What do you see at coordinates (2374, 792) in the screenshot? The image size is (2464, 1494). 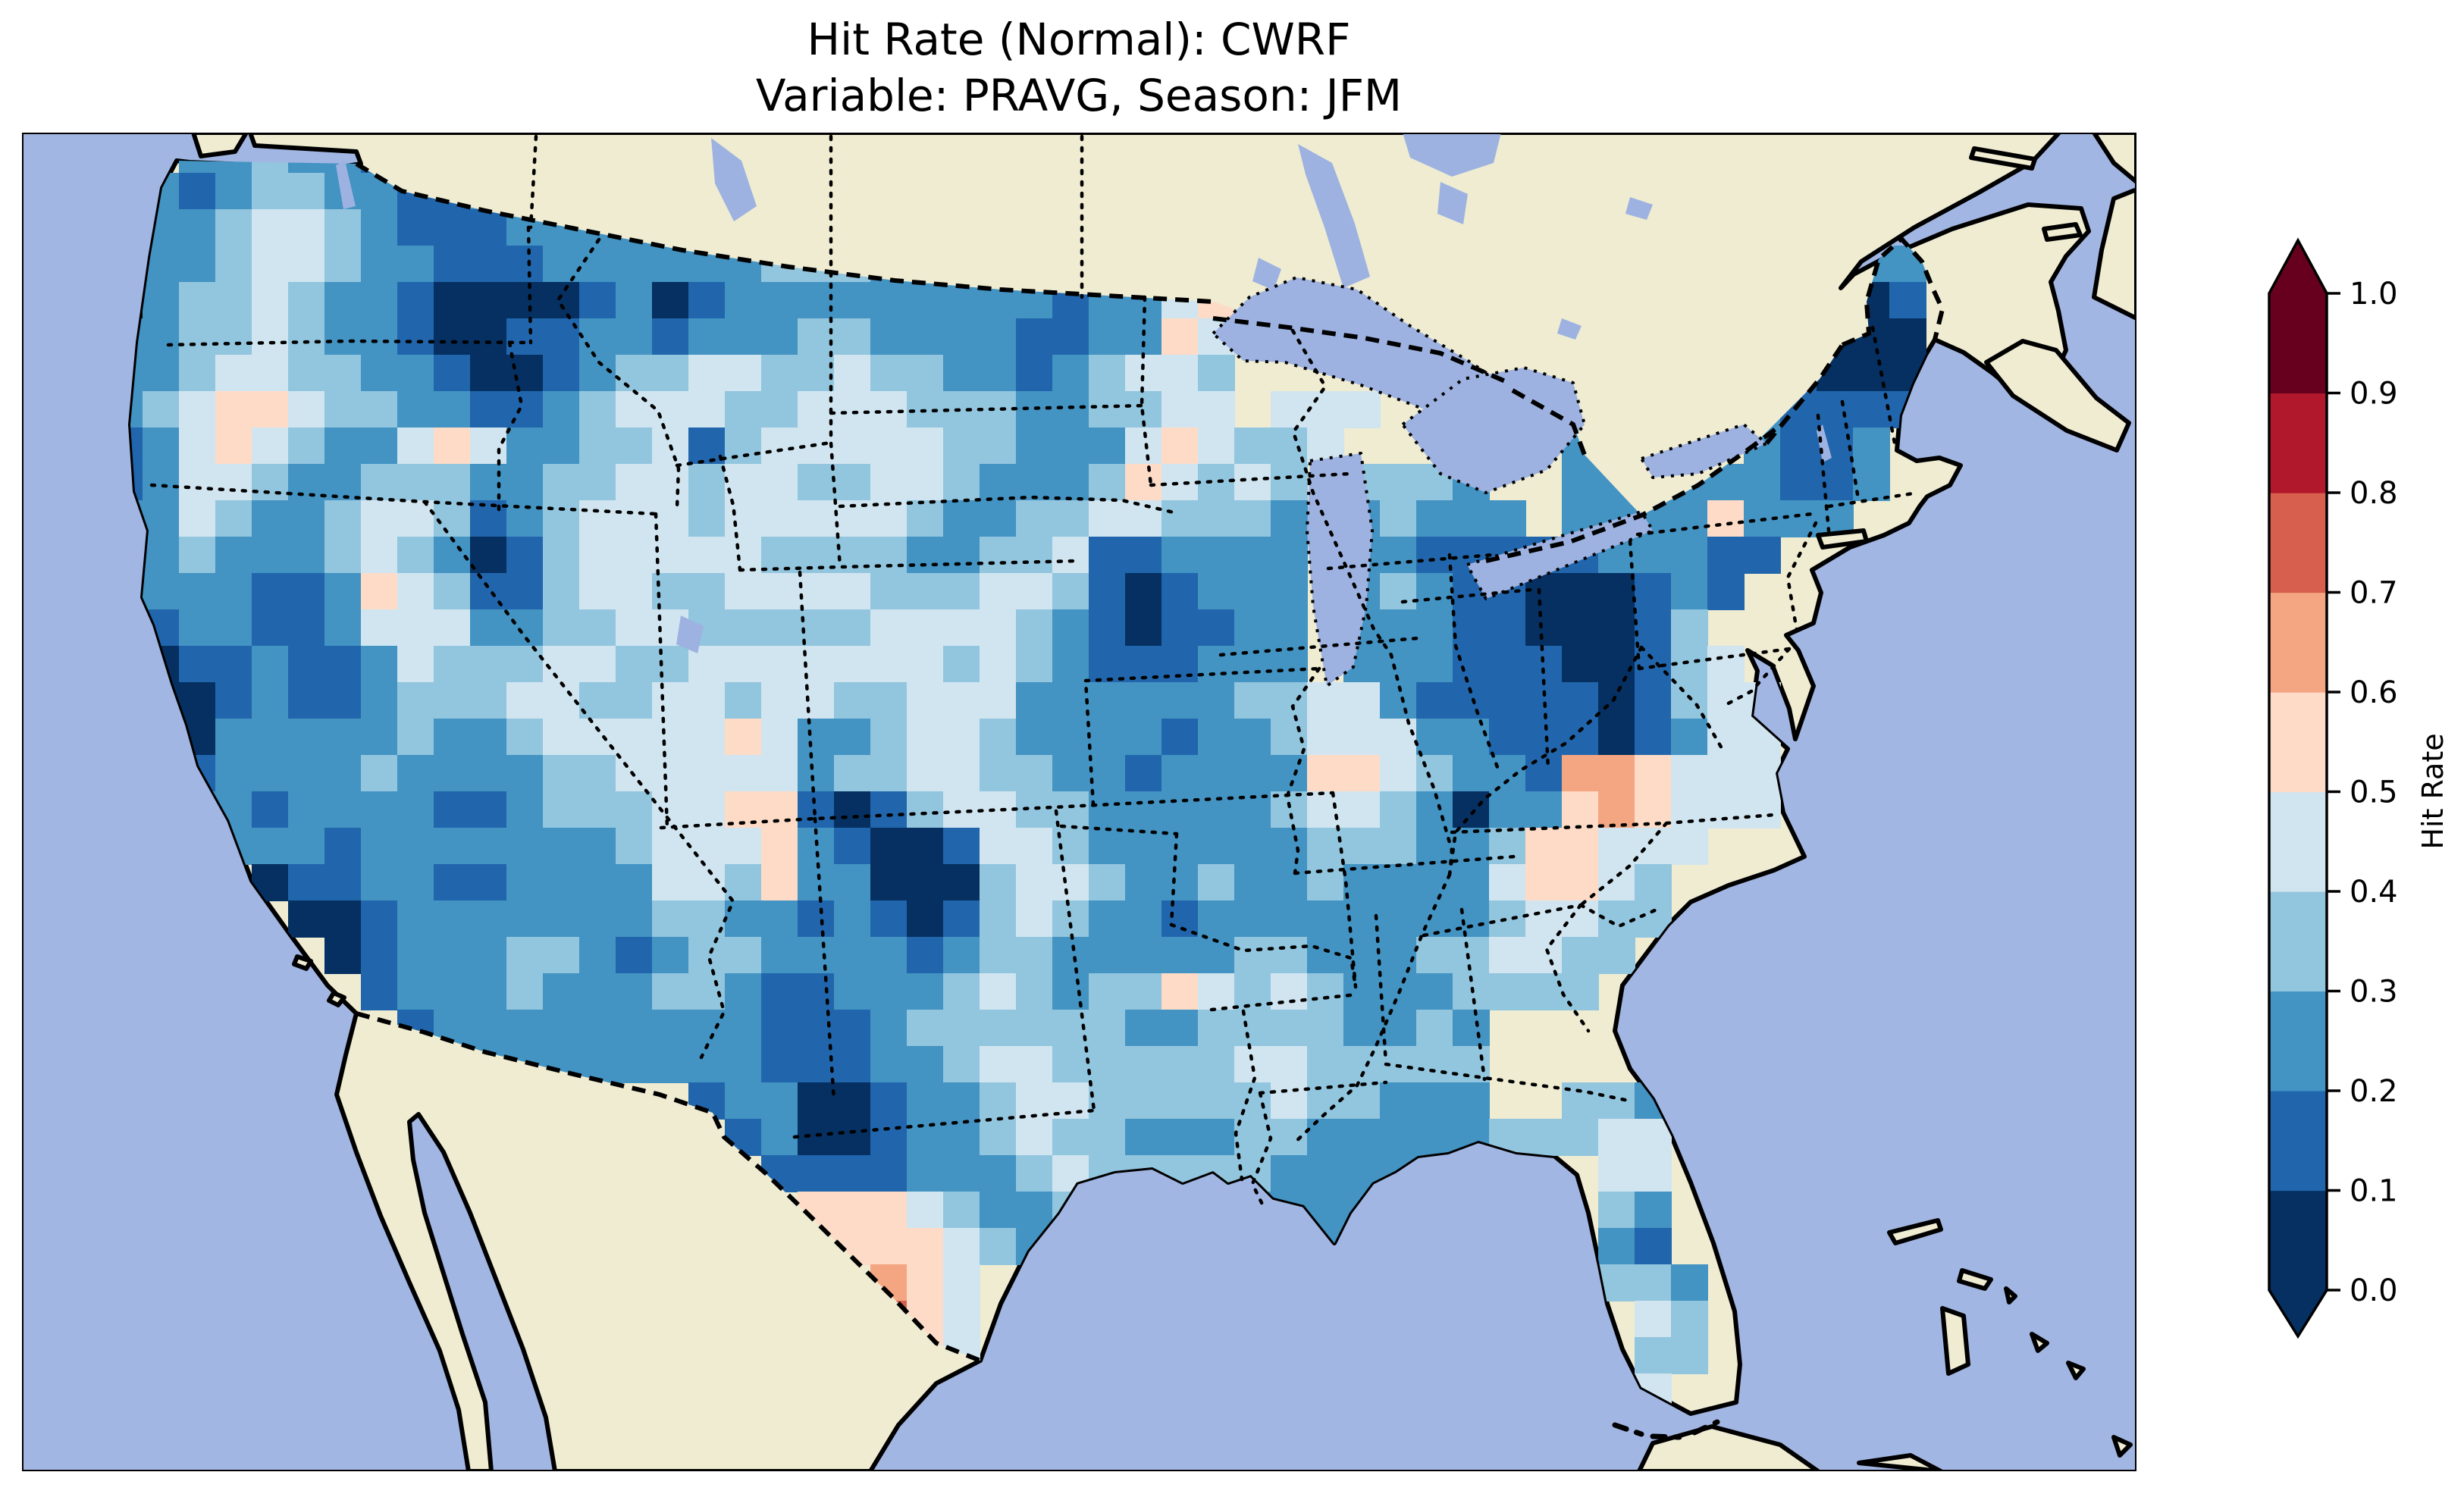 I see `colorbar-tick-label: 0.5` at bounding box center [2374, 792].